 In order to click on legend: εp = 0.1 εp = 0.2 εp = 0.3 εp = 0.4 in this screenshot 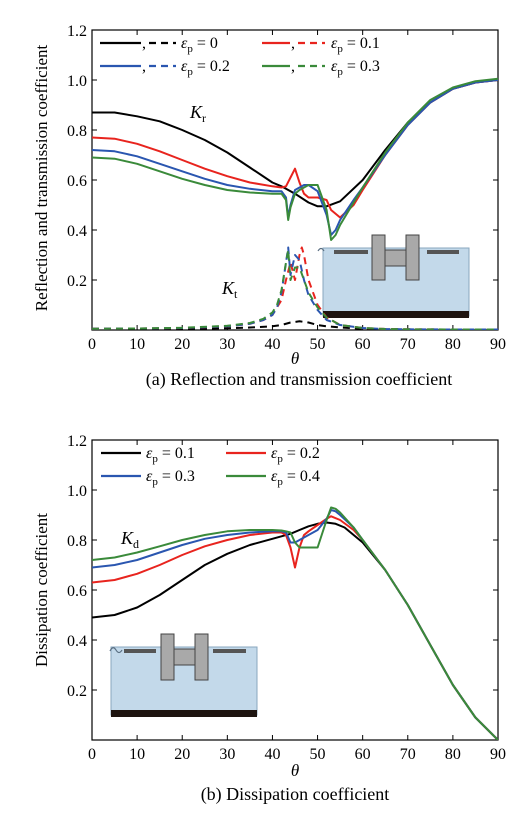, I will do `click(210, 466)`.